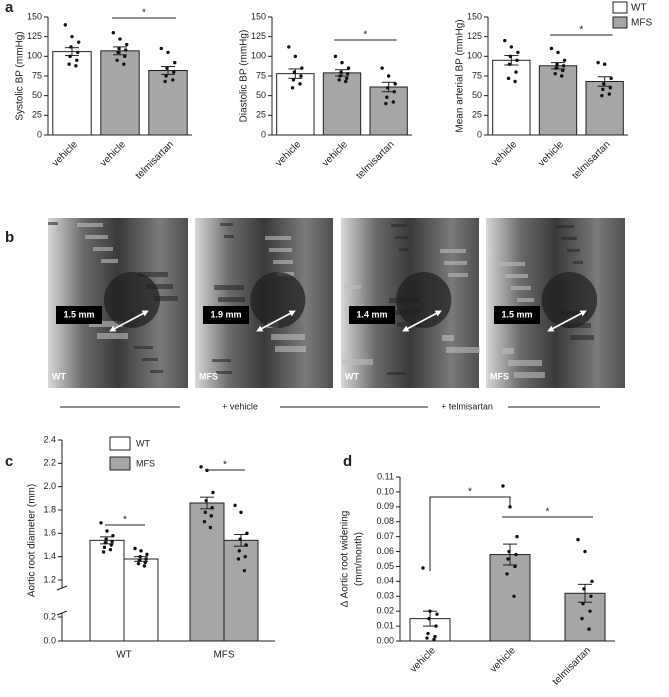 Image resolution: width=669 pixels, height=697 pixels. Describe the element at coordinates (113, 154) in the screenshot. I see `x-tick-label: vehicle` at that location.